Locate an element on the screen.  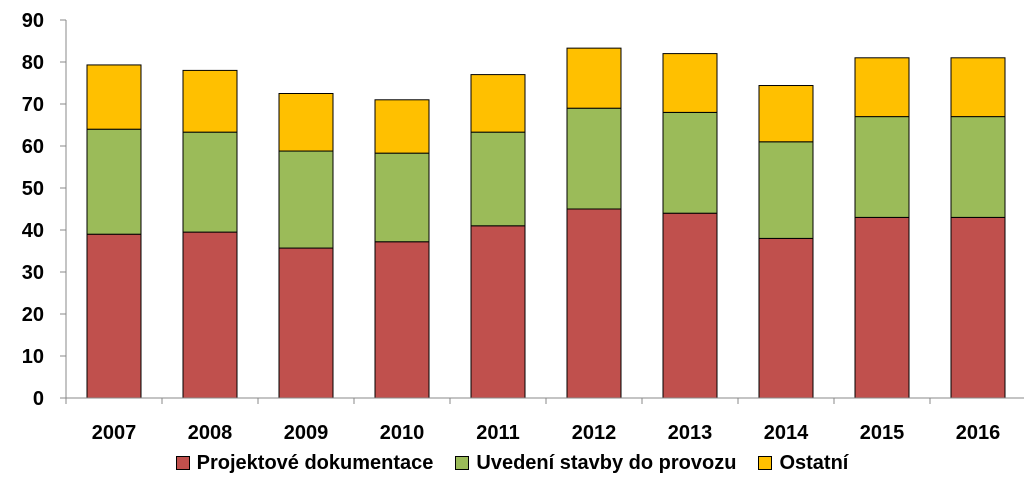
x-tick-label: 2013 is located at coordinates (690, 433).